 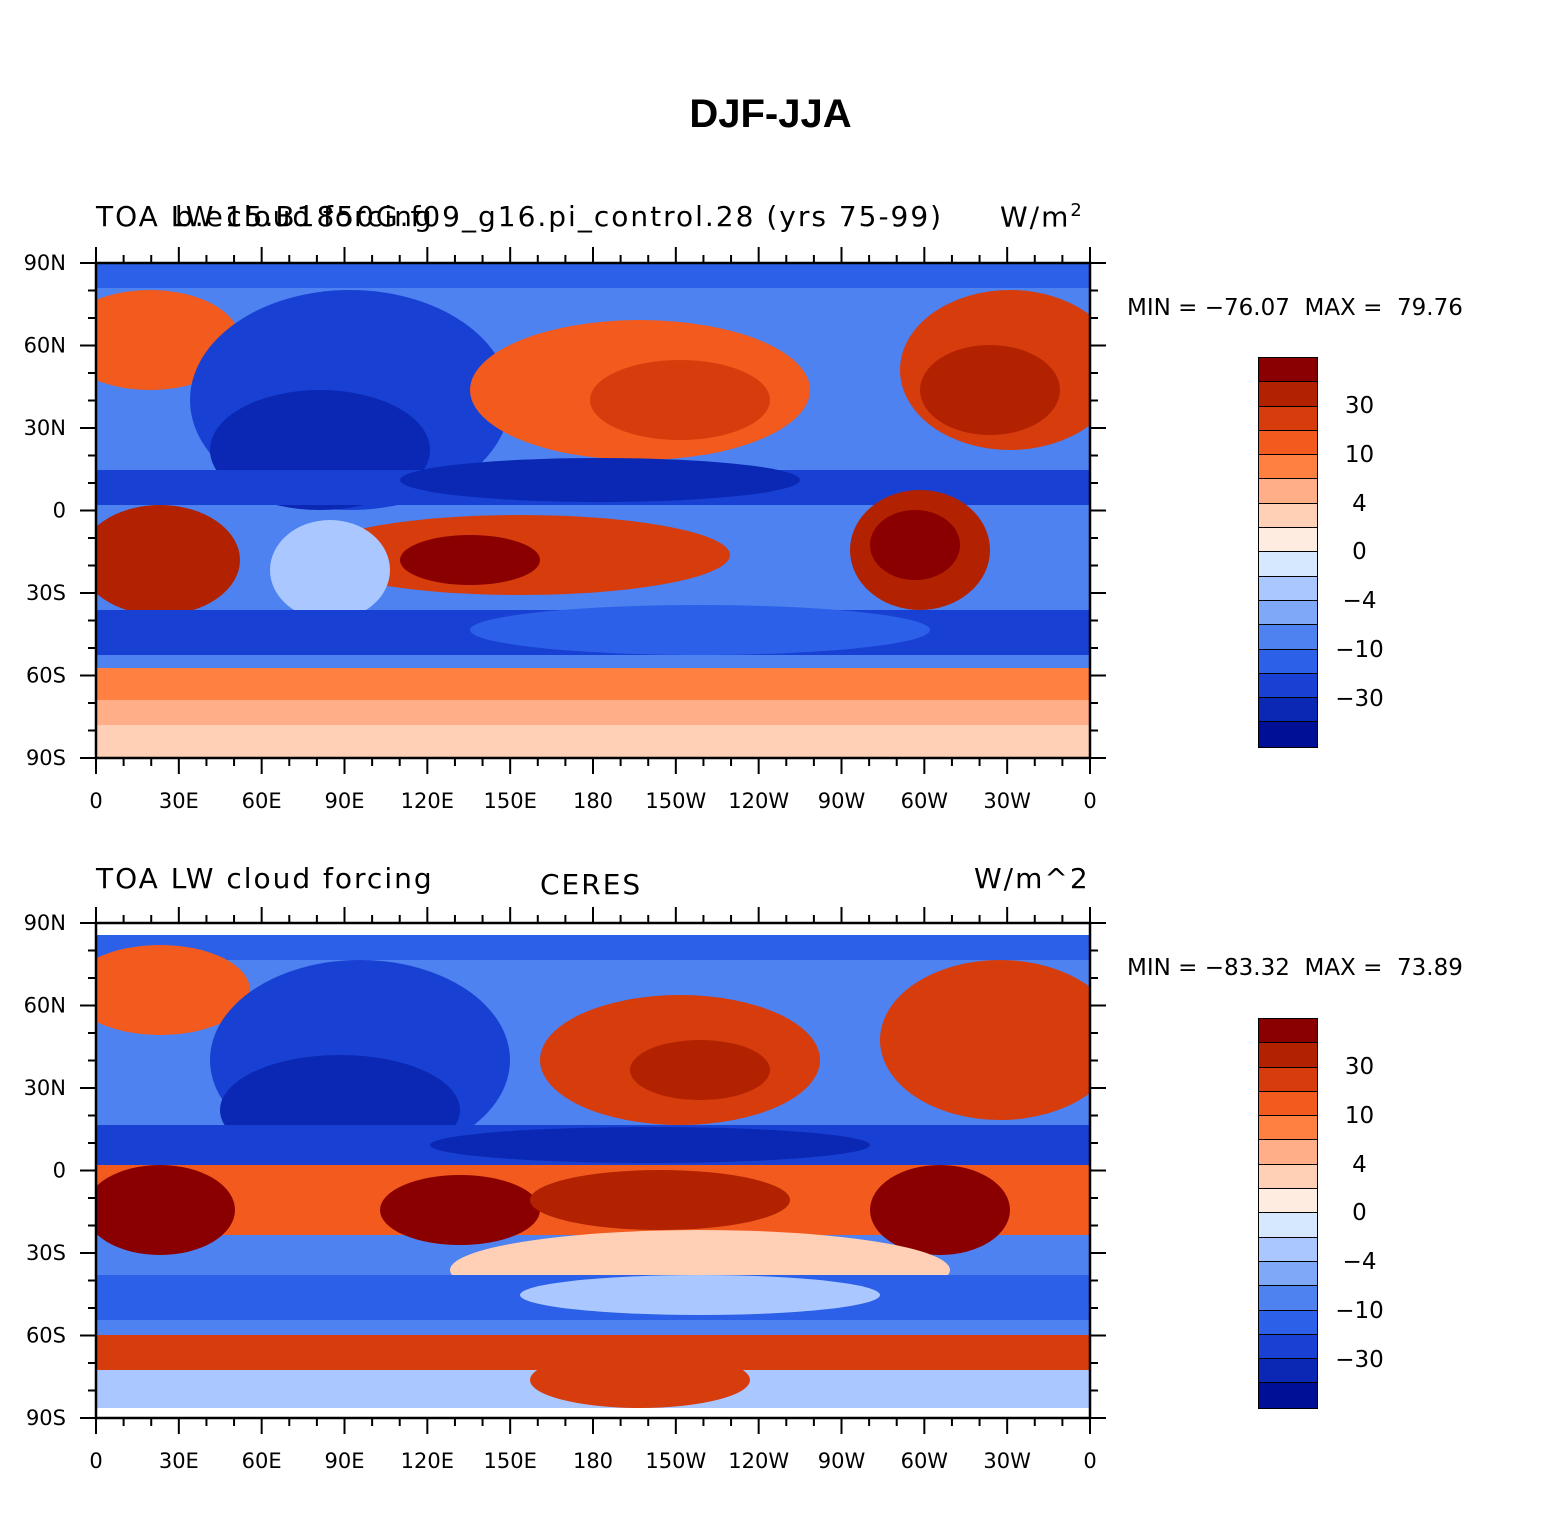 I want to click on panel-center-title: CERES, so click(x=591, y=884).